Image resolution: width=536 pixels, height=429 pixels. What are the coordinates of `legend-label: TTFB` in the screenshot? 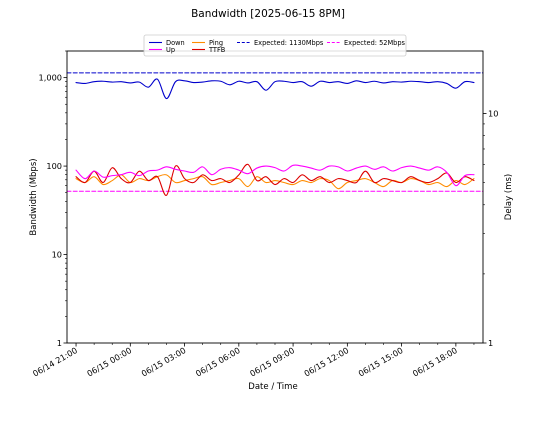 It's located at (217, 50).